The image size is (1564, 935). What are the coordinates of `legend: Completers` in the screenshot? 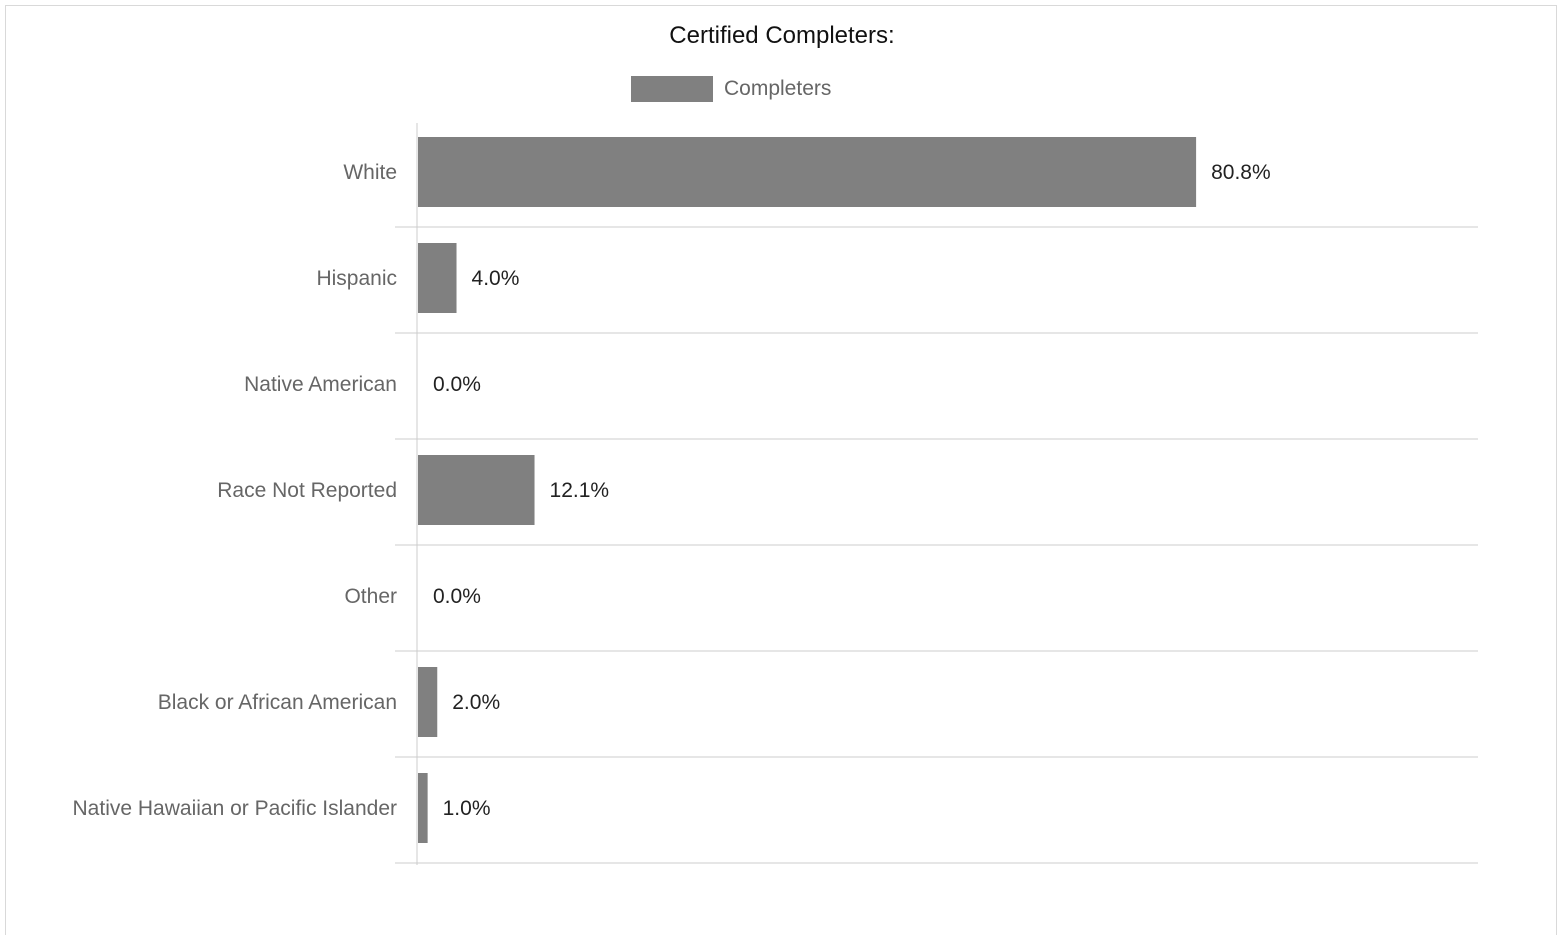 It's located at (731, 89).